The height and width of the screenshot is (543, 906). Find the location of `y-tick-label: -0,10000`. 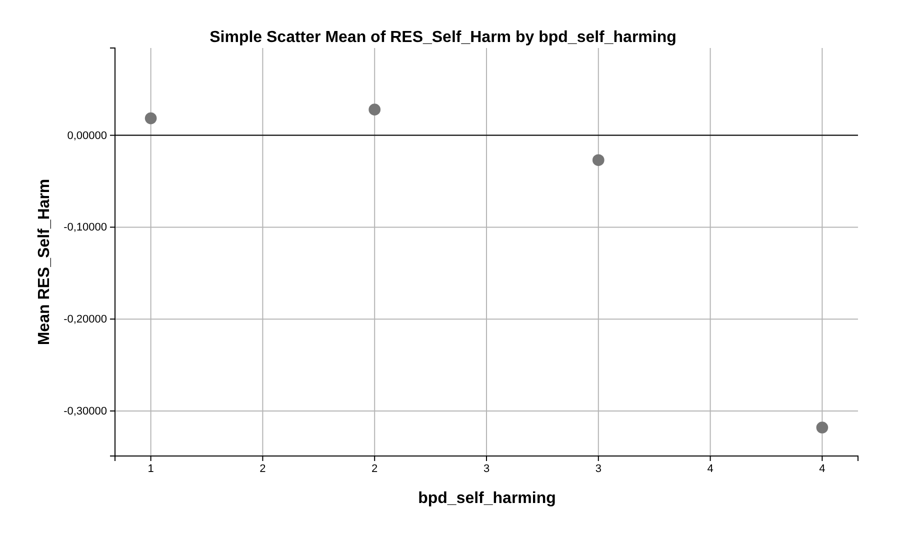

y-tick-label: -0,10000 is located at coordinates (85, 228).